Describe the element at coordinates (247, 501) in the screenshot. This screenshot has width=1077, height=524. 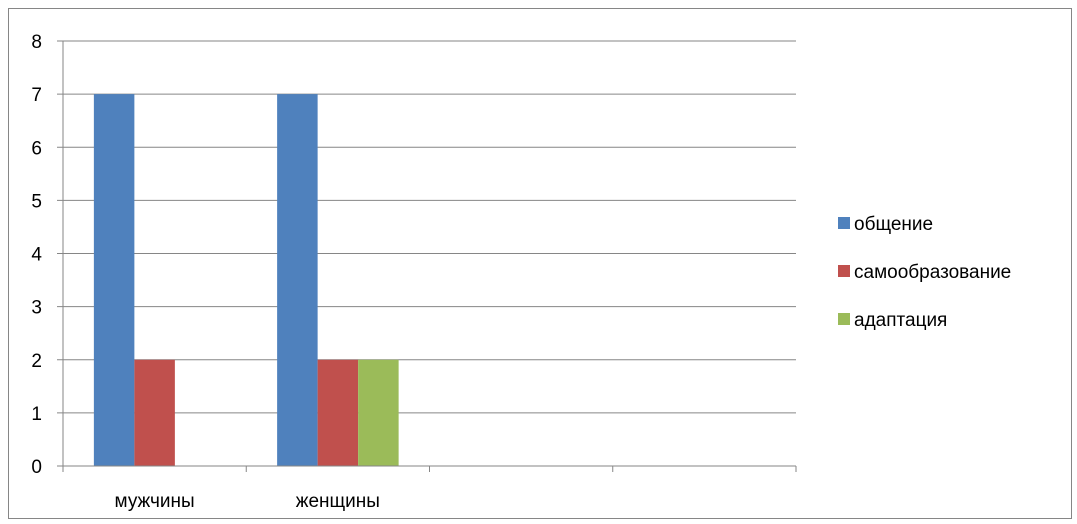
I see `x-category-labels: мужчины женщины` at that location.